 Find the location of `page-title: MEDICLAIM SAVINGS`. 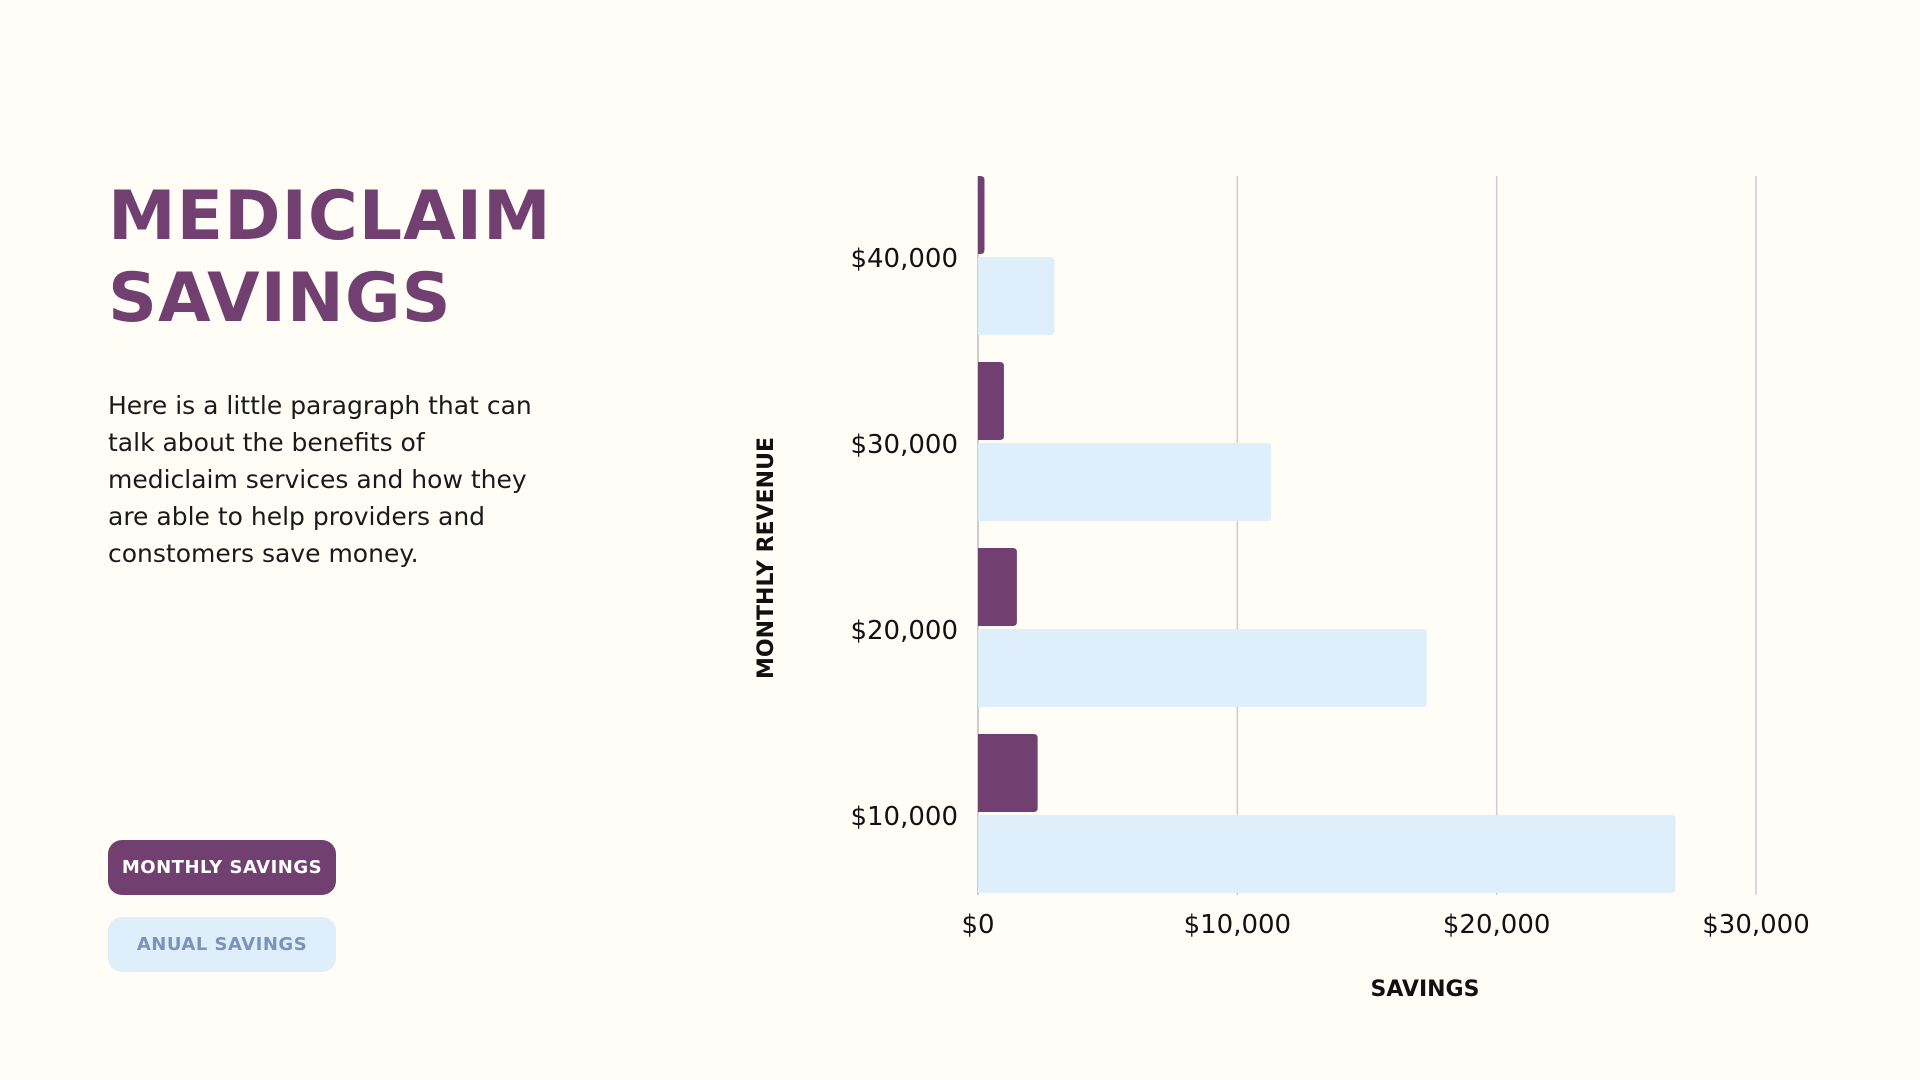

page-title: MEDICLAIM SAVINGS is located at coordinates (368, 258).